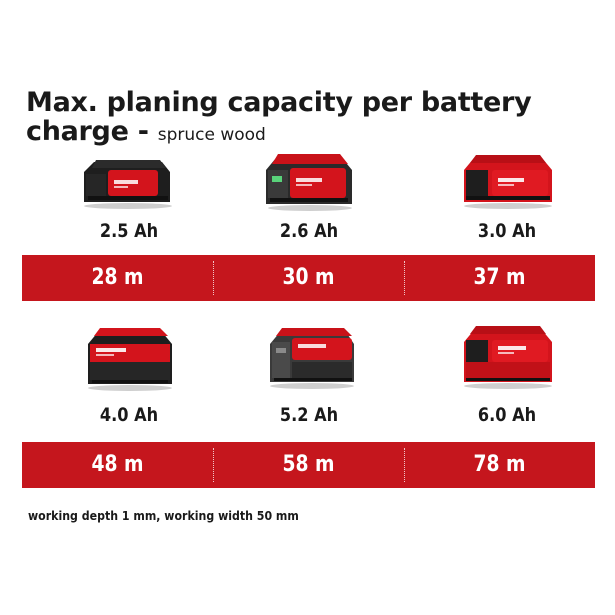 The width and height of the screenshot is (615, 615). I want to click on battery-2-6ah-icon, so click(309, 182).